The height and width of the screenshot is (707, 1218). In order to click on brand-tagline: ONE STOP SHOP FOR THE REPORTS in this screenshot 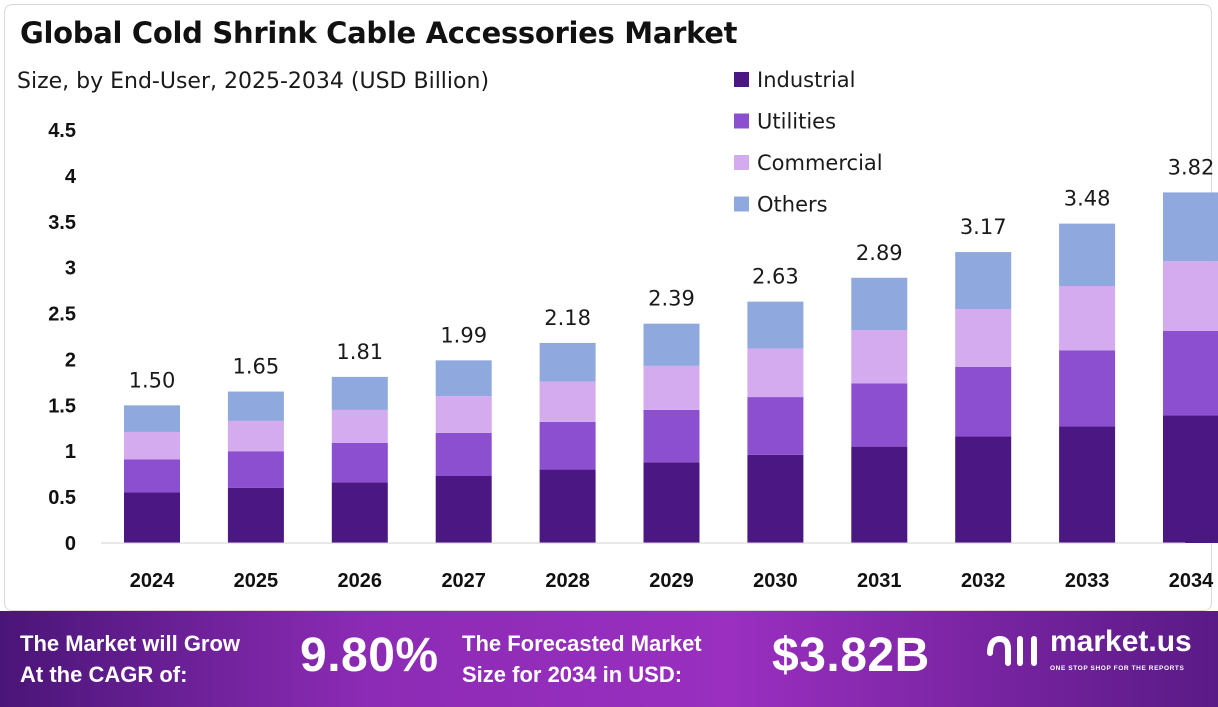, I will do `click(1117, 668)`.